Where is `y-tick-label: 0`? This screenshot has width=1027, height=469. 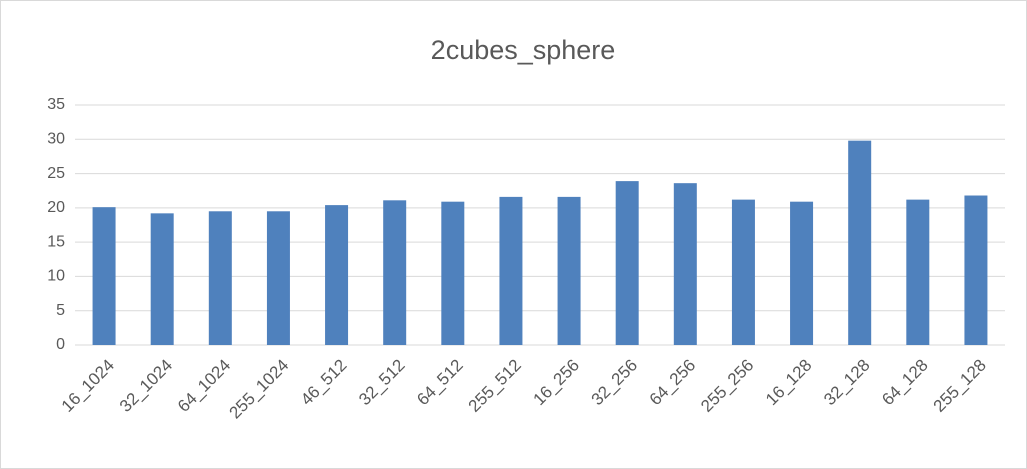
y-tick-label: 0 is located at coordinates (60, 344).